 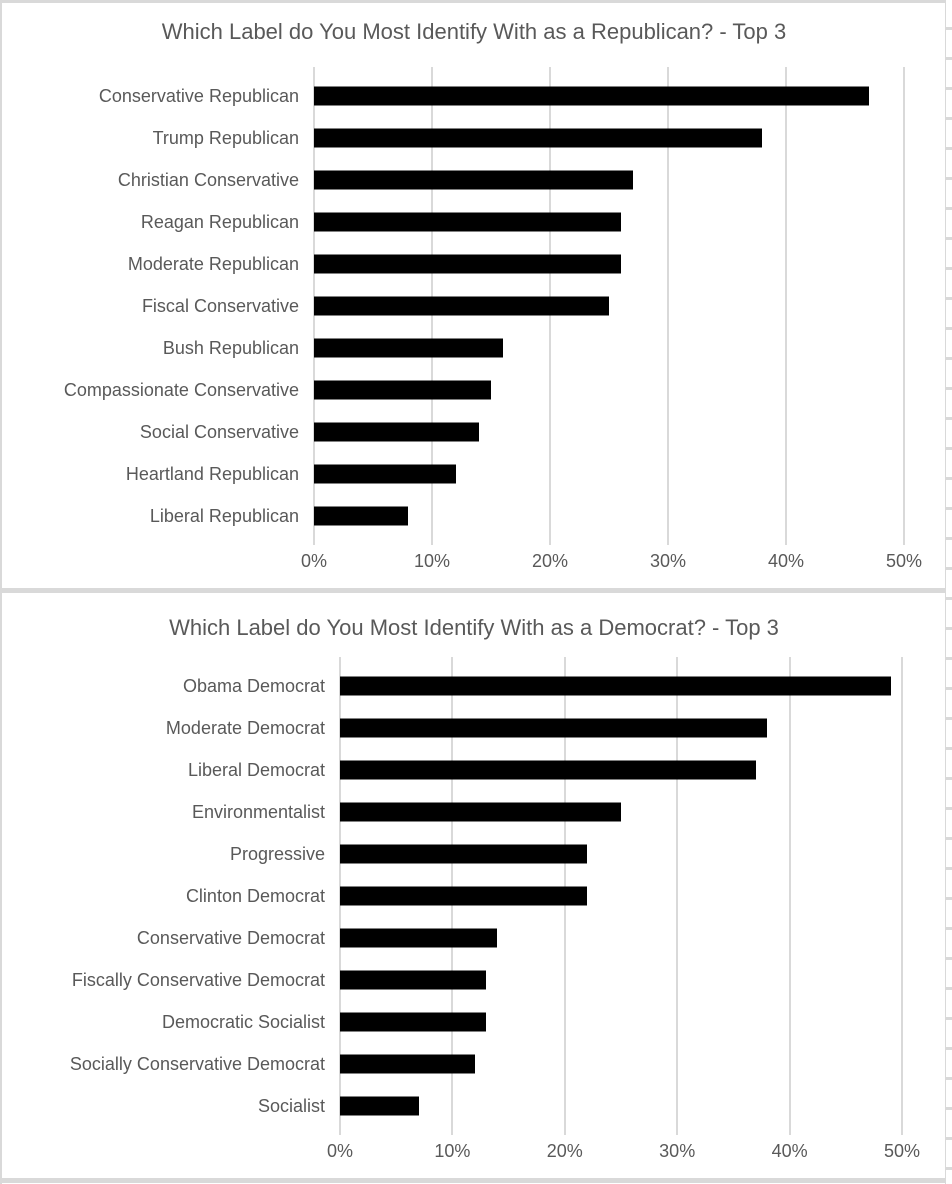 What do you see at coordinates (623, 1154) in the screenshot?
I see `x-axis: 0% 10% 20% 30% 40% 50%` at bounding box center [623, 1154].